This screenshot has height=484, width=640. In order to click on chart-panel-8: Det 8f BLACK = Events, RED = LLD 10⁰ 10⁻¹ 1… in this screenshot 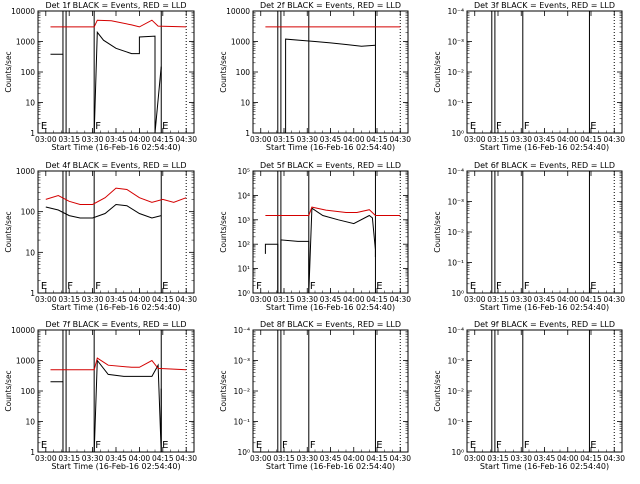, I will do `click(315, 395)`.